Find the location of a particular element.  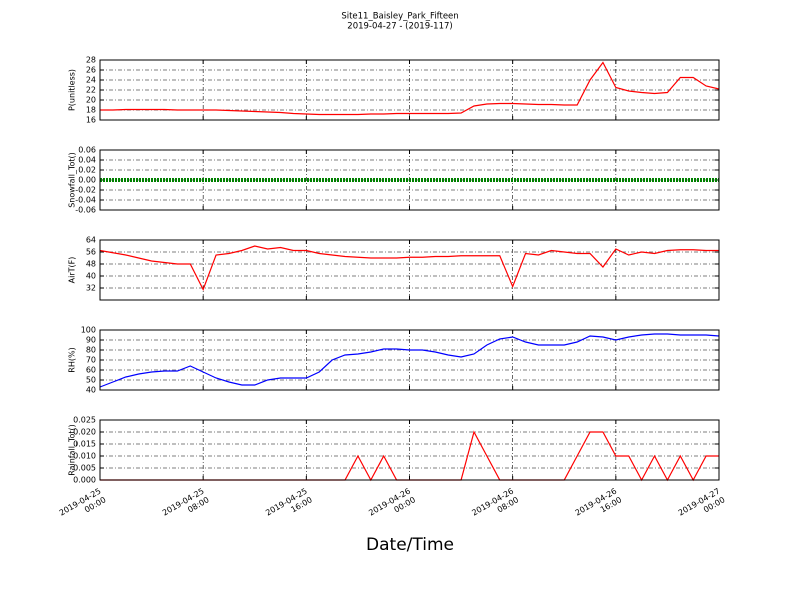

y-tick-label: 28 is located at coordinates (91, 60).